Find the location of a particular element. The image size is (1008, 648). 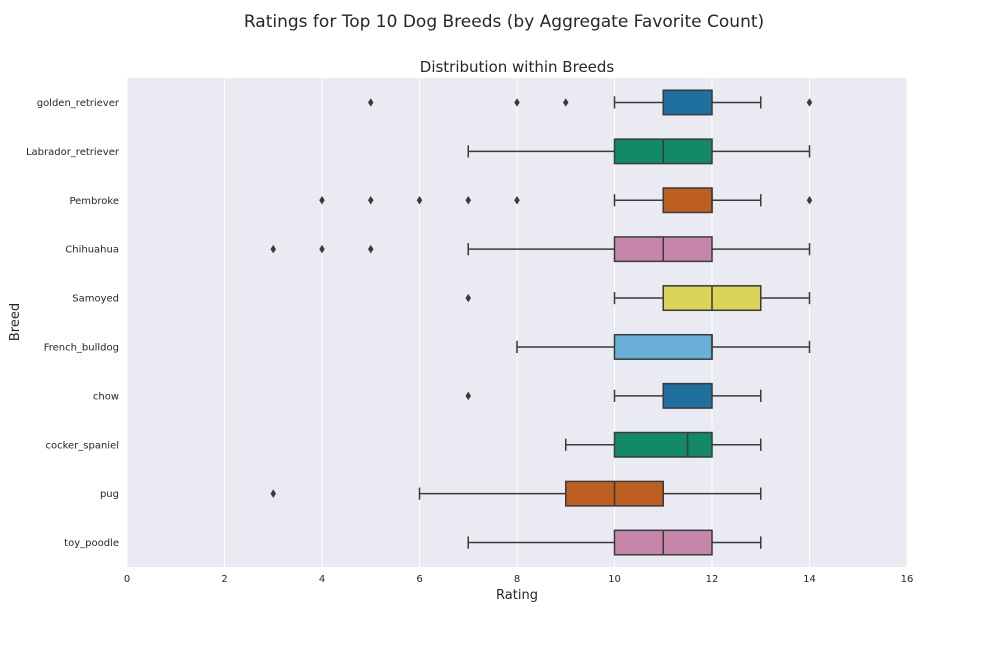

y-category-label: toy_poodle is located at coordinates (91, 543).